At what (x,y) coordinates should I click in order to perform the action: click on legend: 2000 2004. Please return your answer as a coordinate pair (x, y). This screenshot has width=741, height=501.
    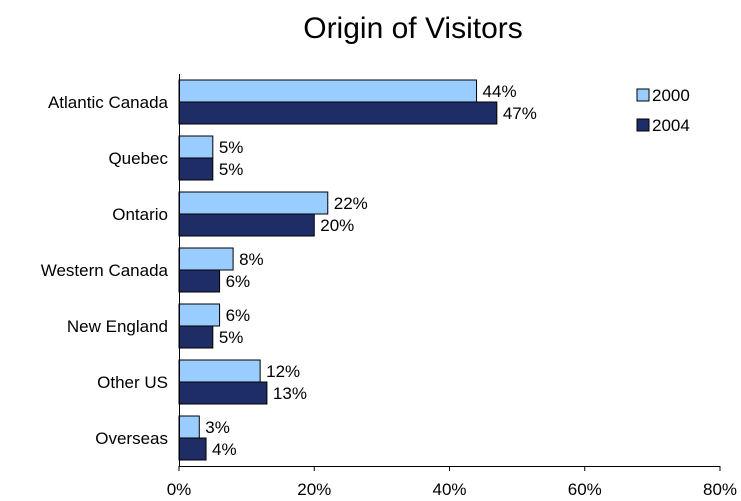
    Looking at the image, I should click on (663, 110).